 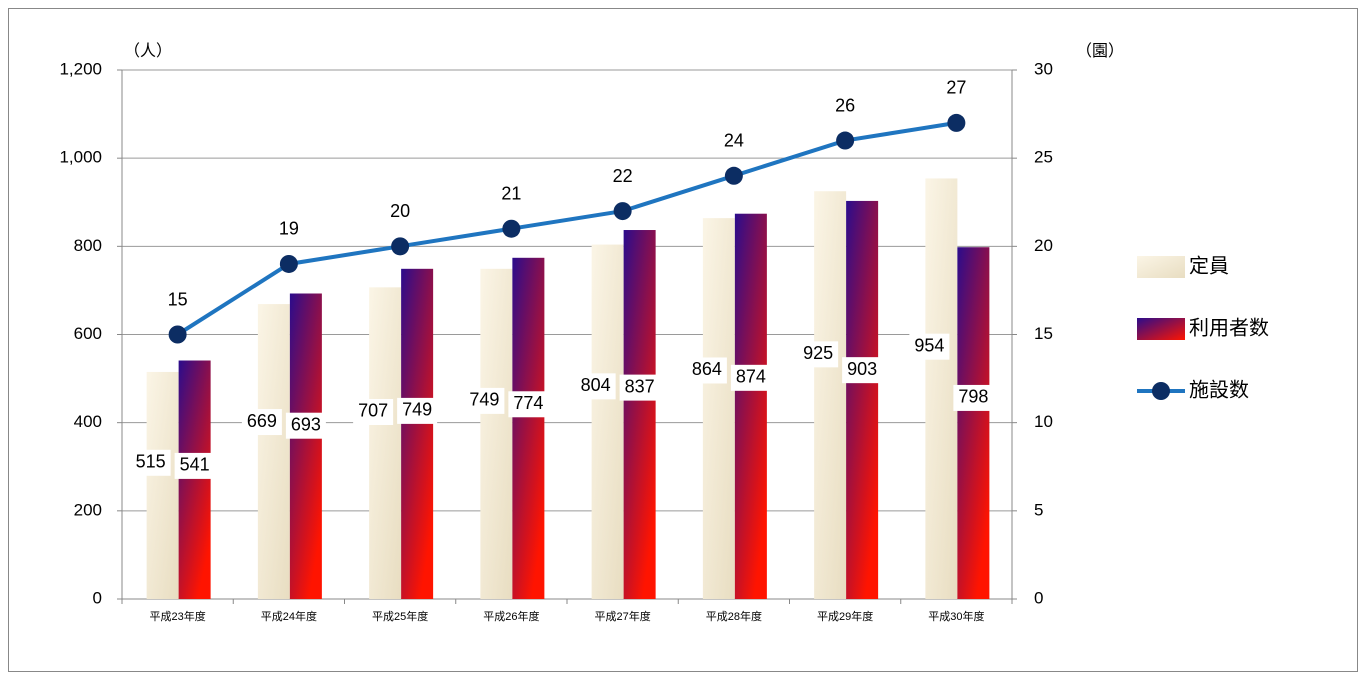 I want to click on value-label: 21, so click(x=511, y=193).